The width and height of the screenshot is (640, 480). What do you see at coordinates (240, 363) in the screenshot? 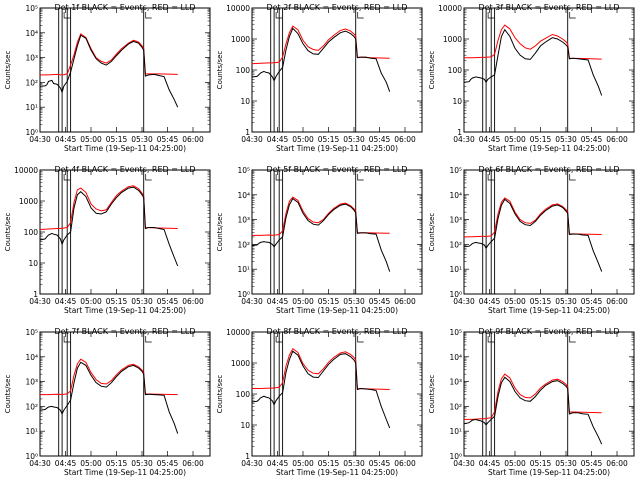
I see `y-tick-label: 1000` at bounding box center [240, 363].